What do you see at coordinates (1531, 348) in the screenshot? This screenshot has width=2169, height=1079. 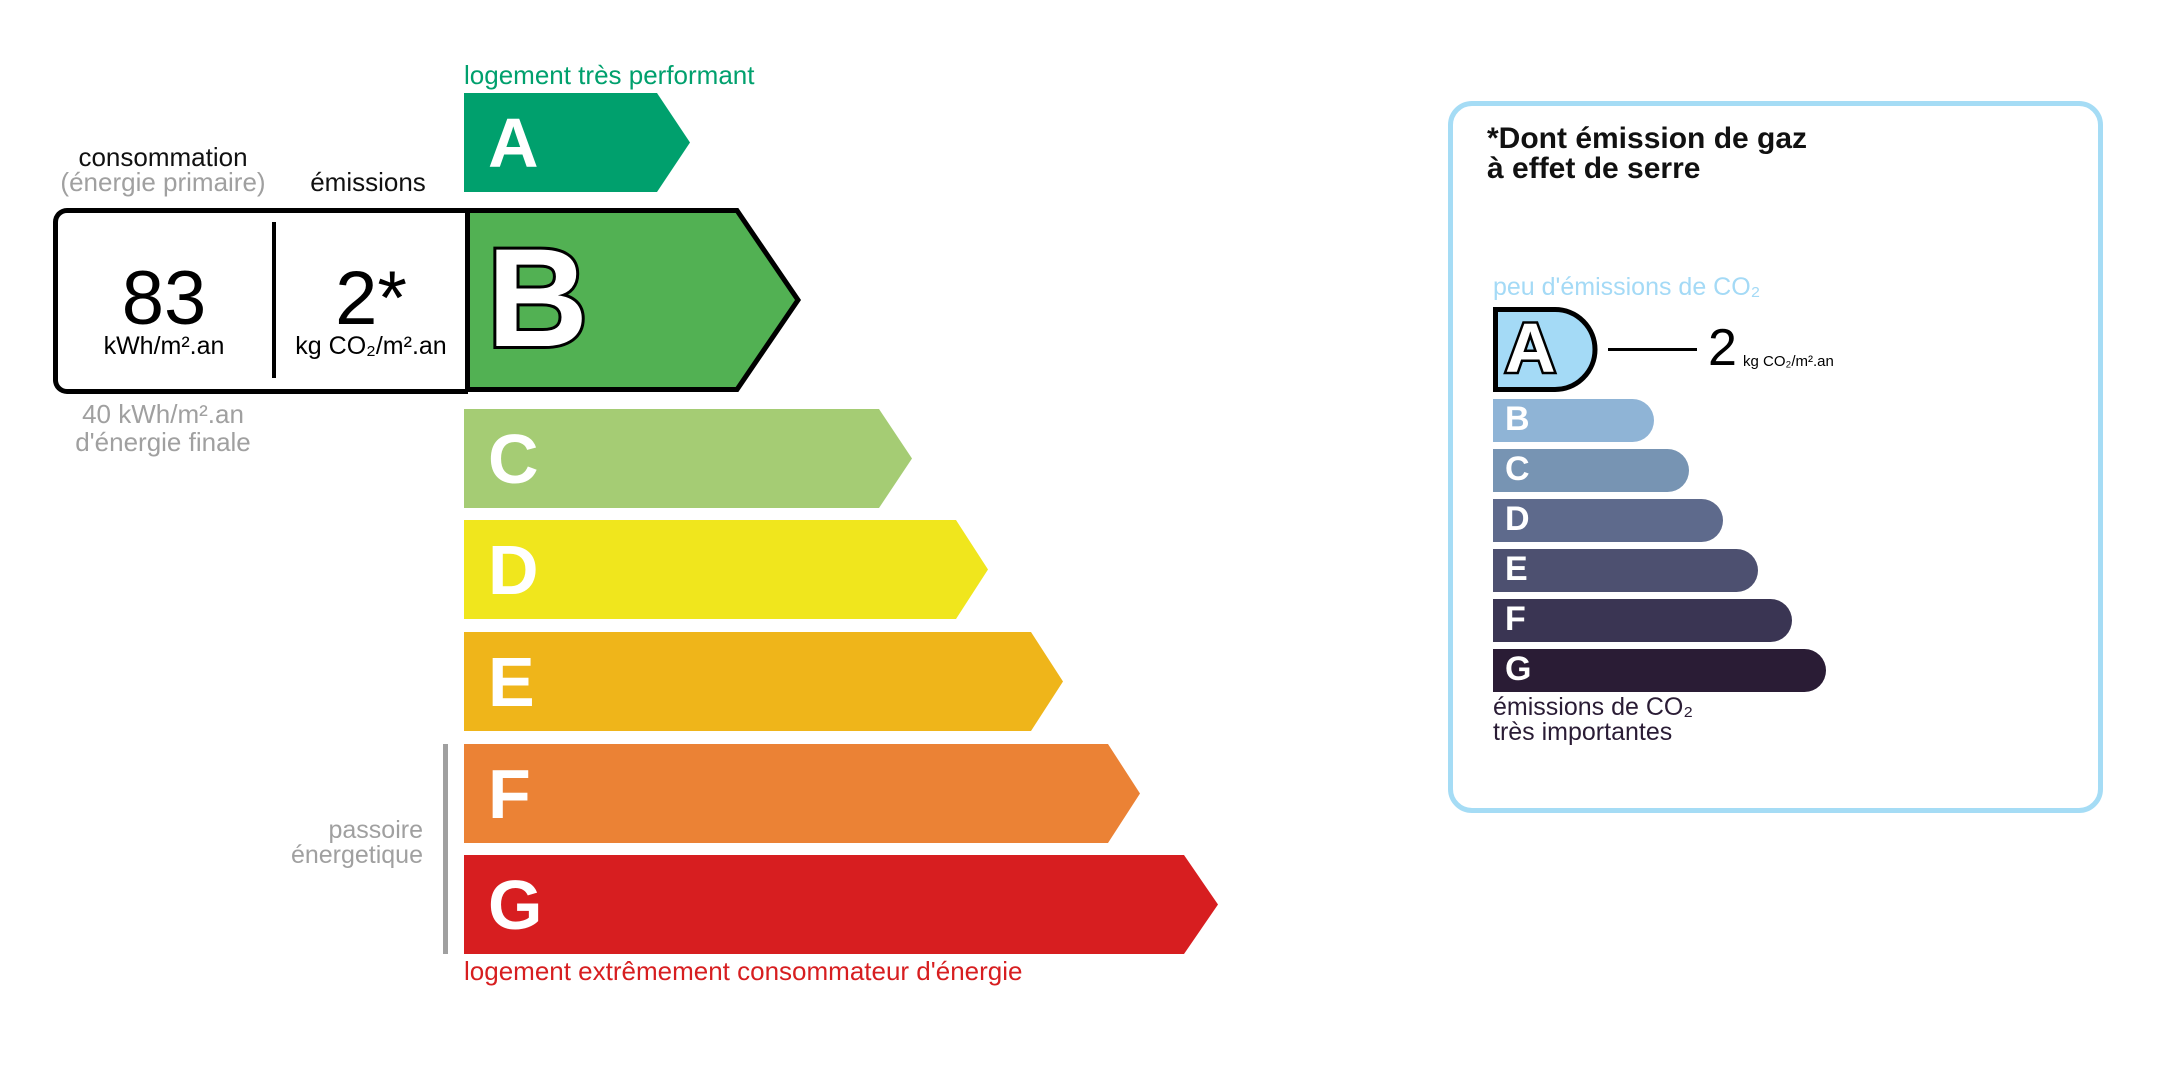 I see `ges-class-letter: A` at bounding box center [1531, 348].